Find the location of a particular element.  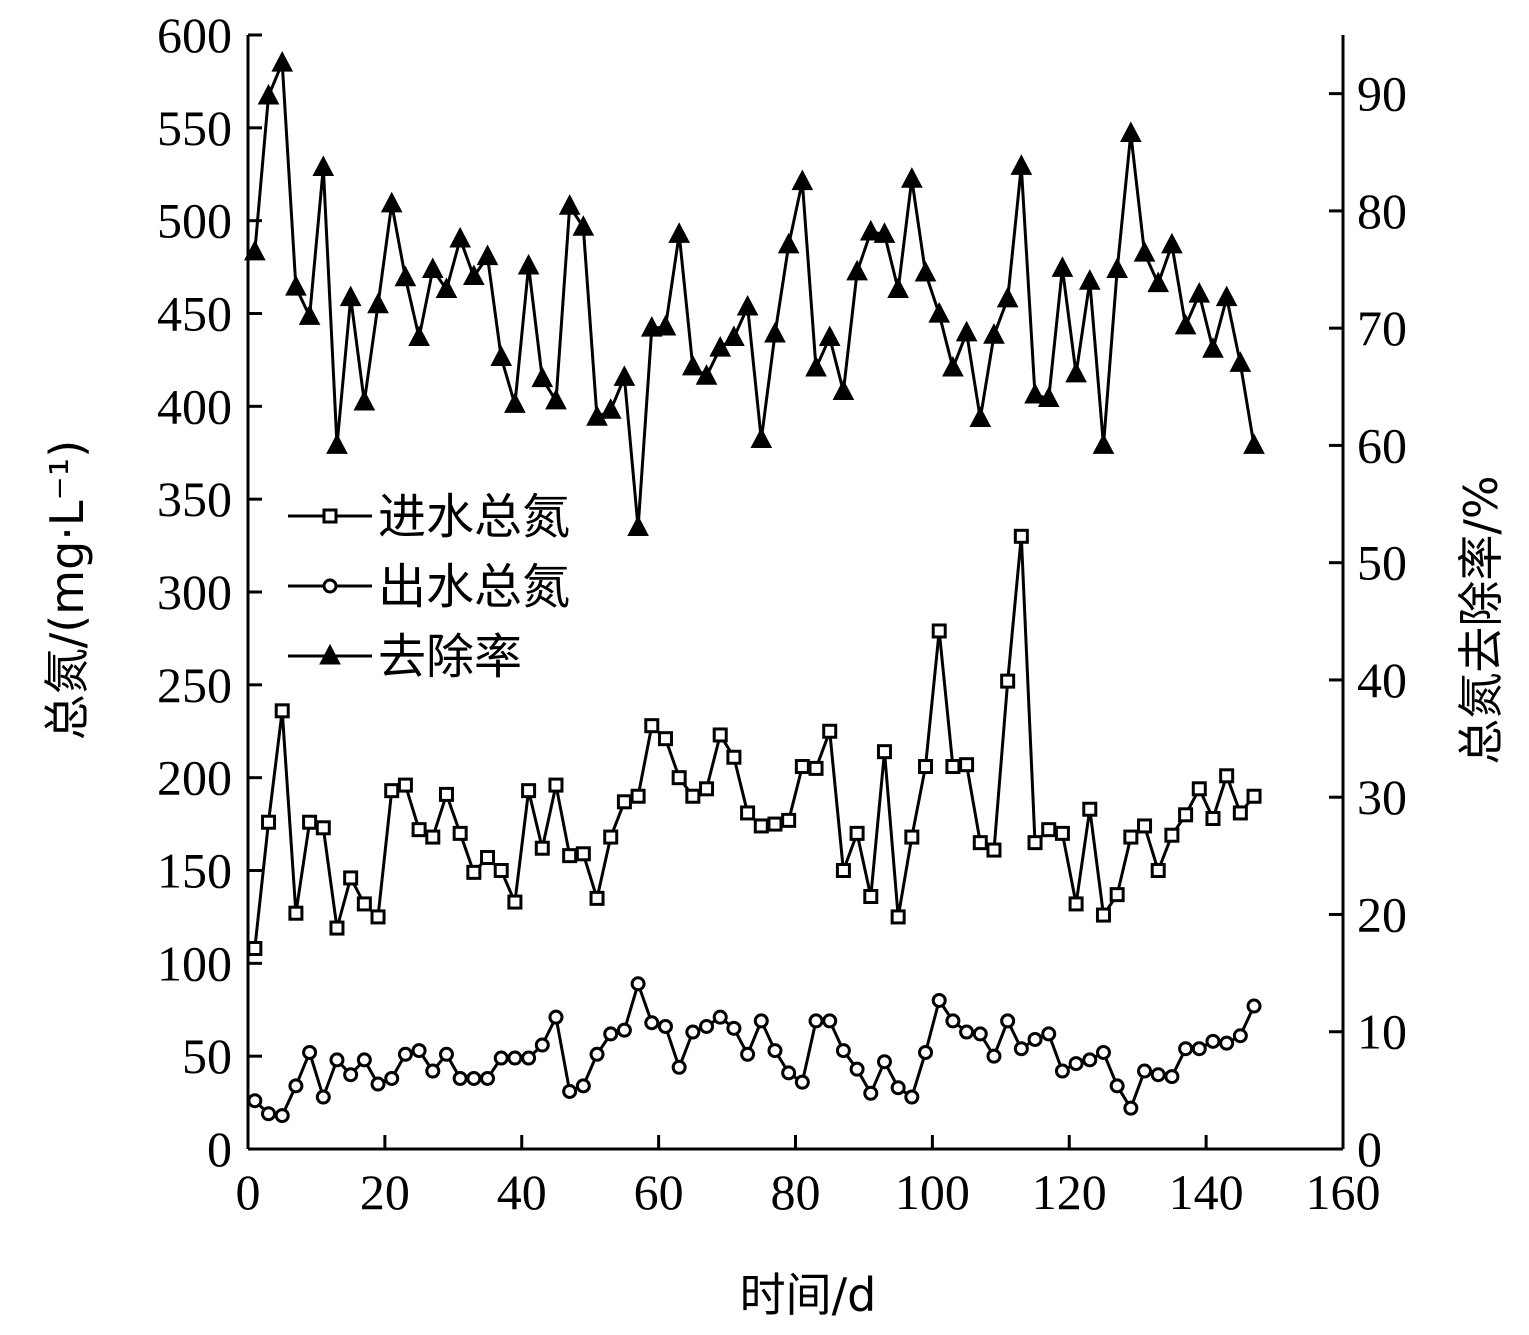

y-left-tick-label: 150 is located at coordinates (194, 871).